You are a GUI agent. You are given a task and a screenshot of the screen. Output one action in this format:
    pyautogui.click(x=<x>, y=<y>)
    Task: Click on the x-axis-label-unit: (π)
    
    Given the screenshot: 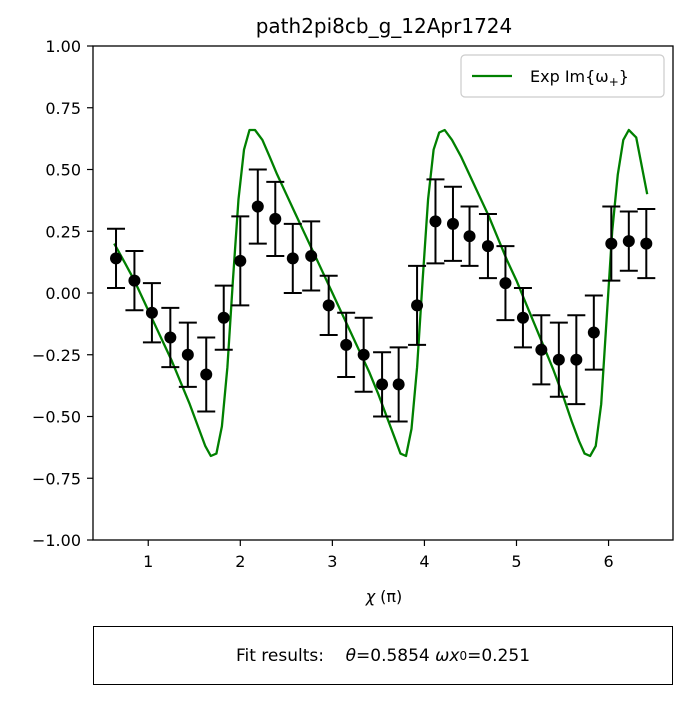 What is the action you would take?
    pyautogui.click(x=391, y=596)
    